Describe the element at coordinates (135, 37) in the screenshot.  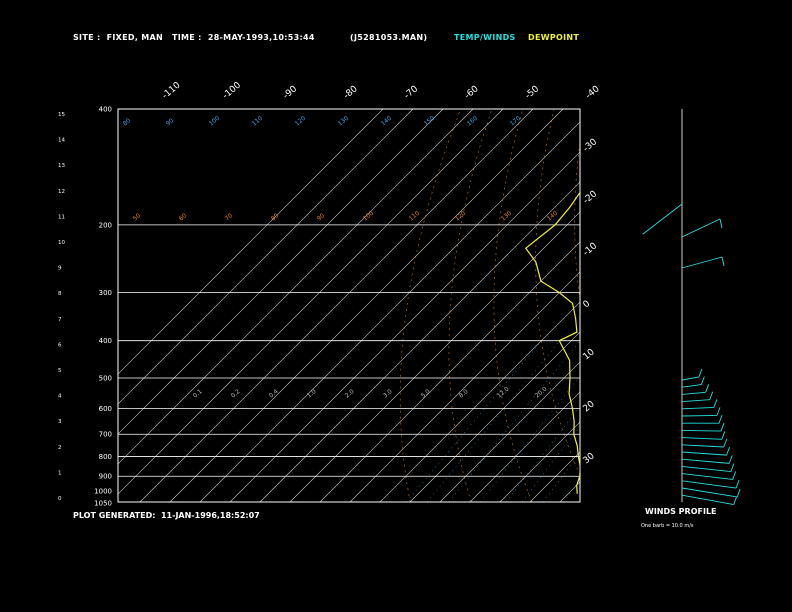
I see `site-value: FIXED, MAN` at that location.